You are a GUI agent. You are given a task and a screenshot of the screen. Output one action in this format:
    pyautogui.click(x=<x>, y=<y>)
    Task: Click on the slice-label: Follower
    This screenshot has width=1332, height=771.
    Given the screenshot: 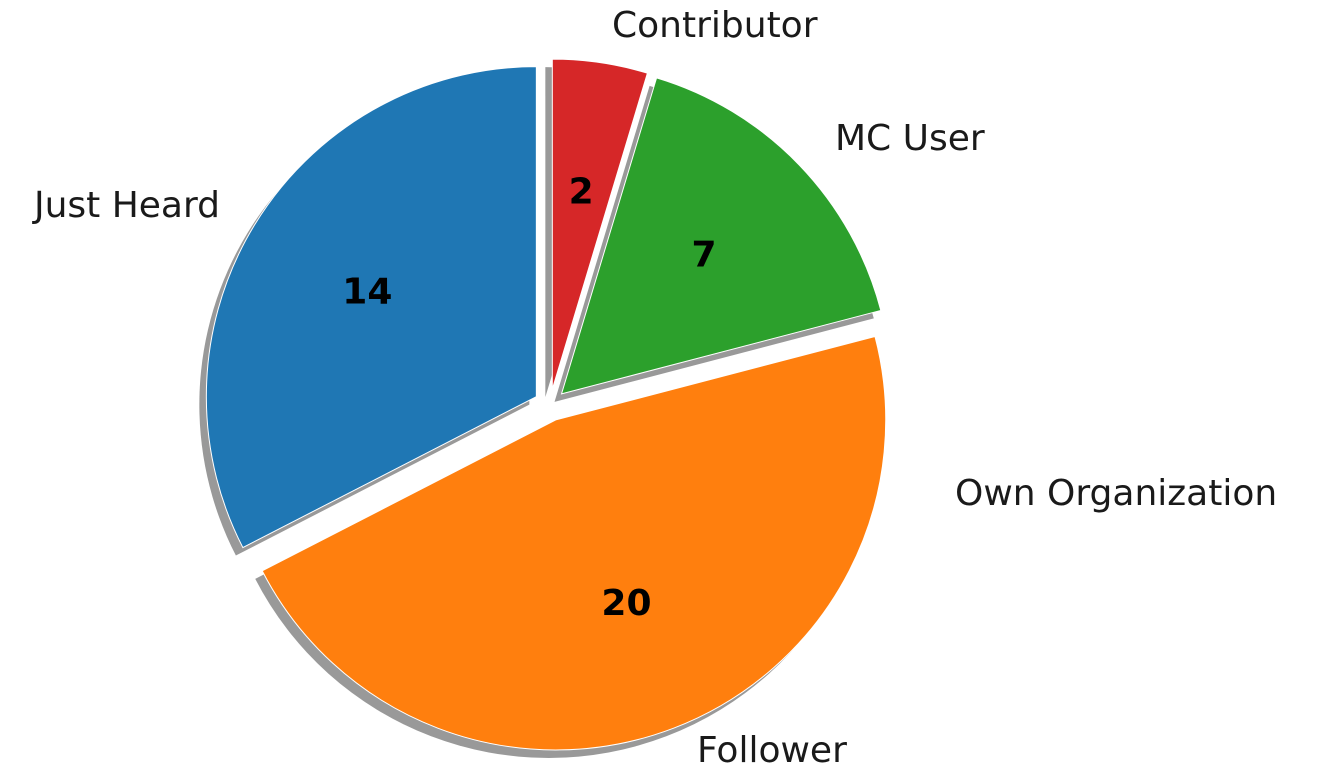 What is the action you would take?
    pyautogui.click(x=772, y=750)
    